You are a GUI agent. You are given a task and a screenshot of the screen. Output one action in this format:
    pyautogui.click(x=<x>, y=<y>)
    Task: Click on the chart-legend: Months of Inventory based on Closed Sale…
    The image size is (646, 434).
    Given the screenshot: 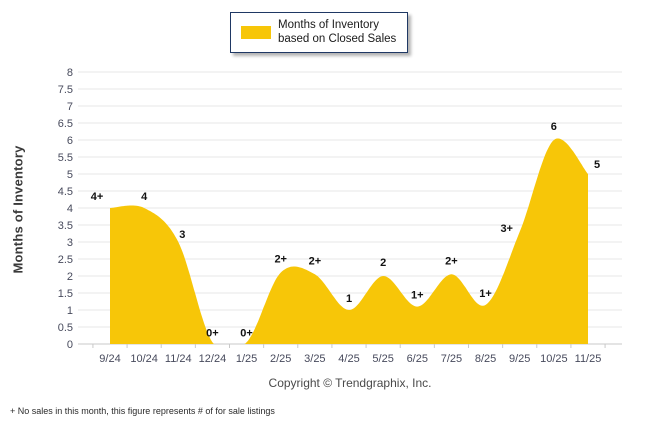 What is the action you would take?
    pyautogui.click(x=319, y=32)
    